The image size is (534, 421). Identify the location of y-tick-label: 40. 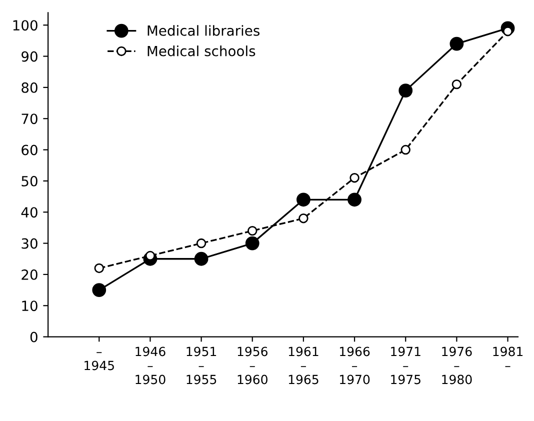
(29, 212).